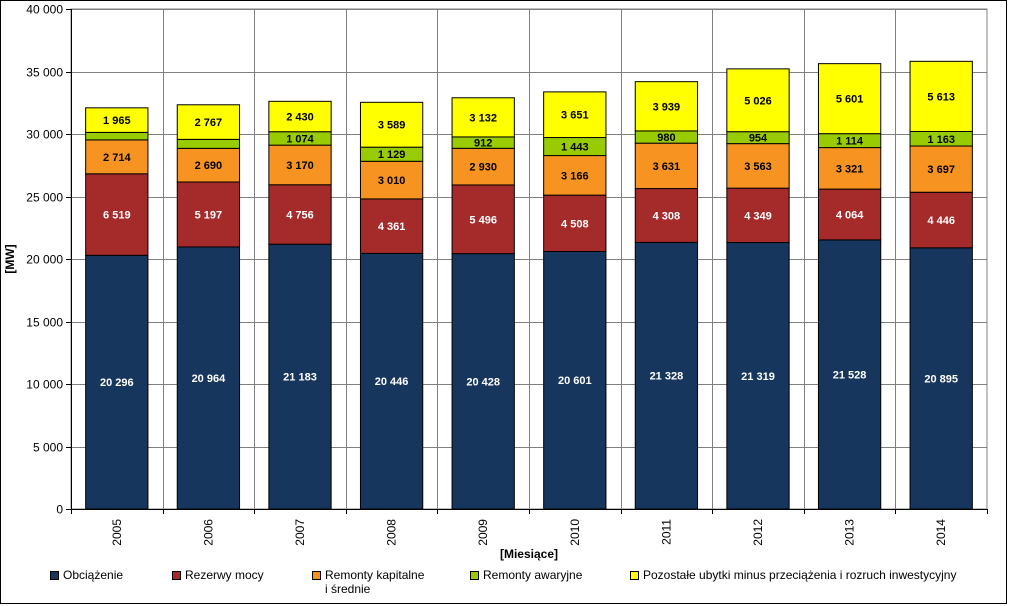  Describe the element at coordinates (529, 554) in the screenshot. I see `x-axis-title: [Miesiące]` at that location.